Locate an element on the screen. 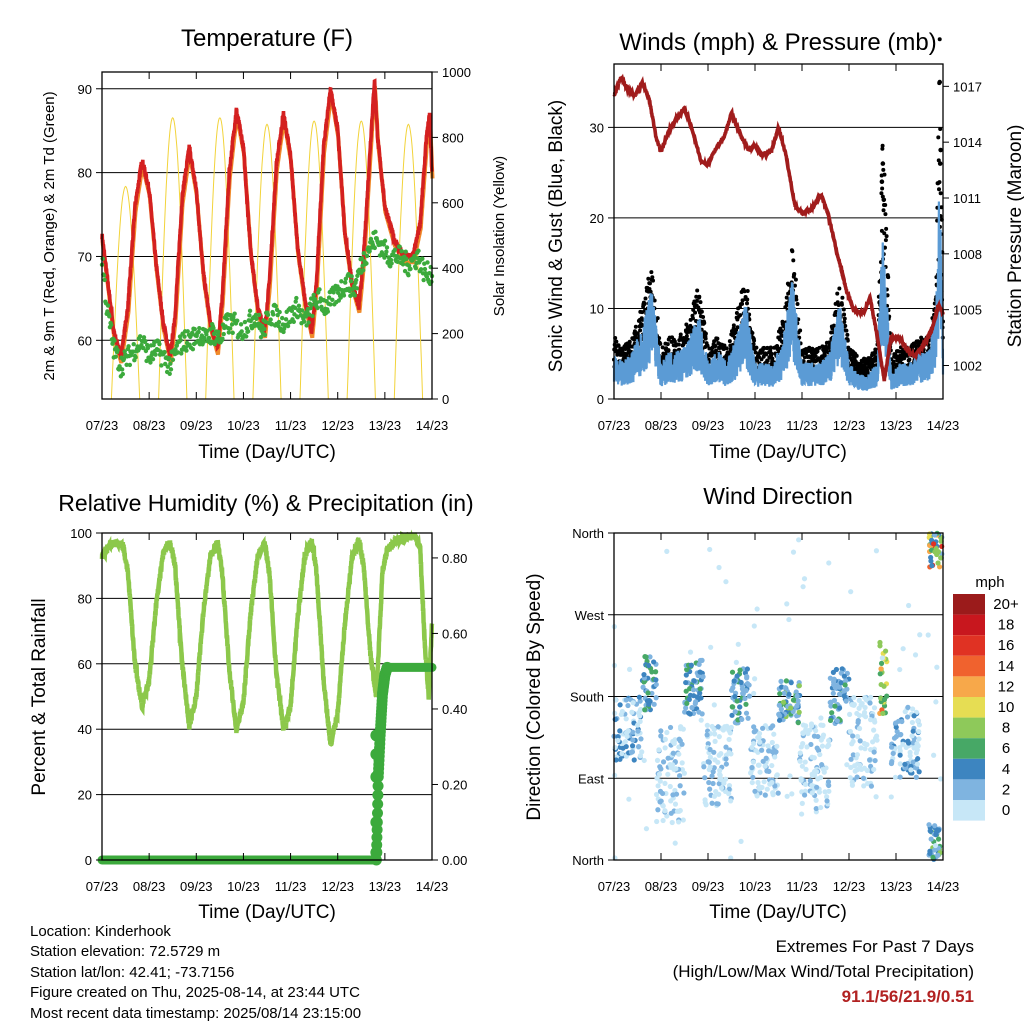  legend-label: 0 is located at coordinates (1006, 810).